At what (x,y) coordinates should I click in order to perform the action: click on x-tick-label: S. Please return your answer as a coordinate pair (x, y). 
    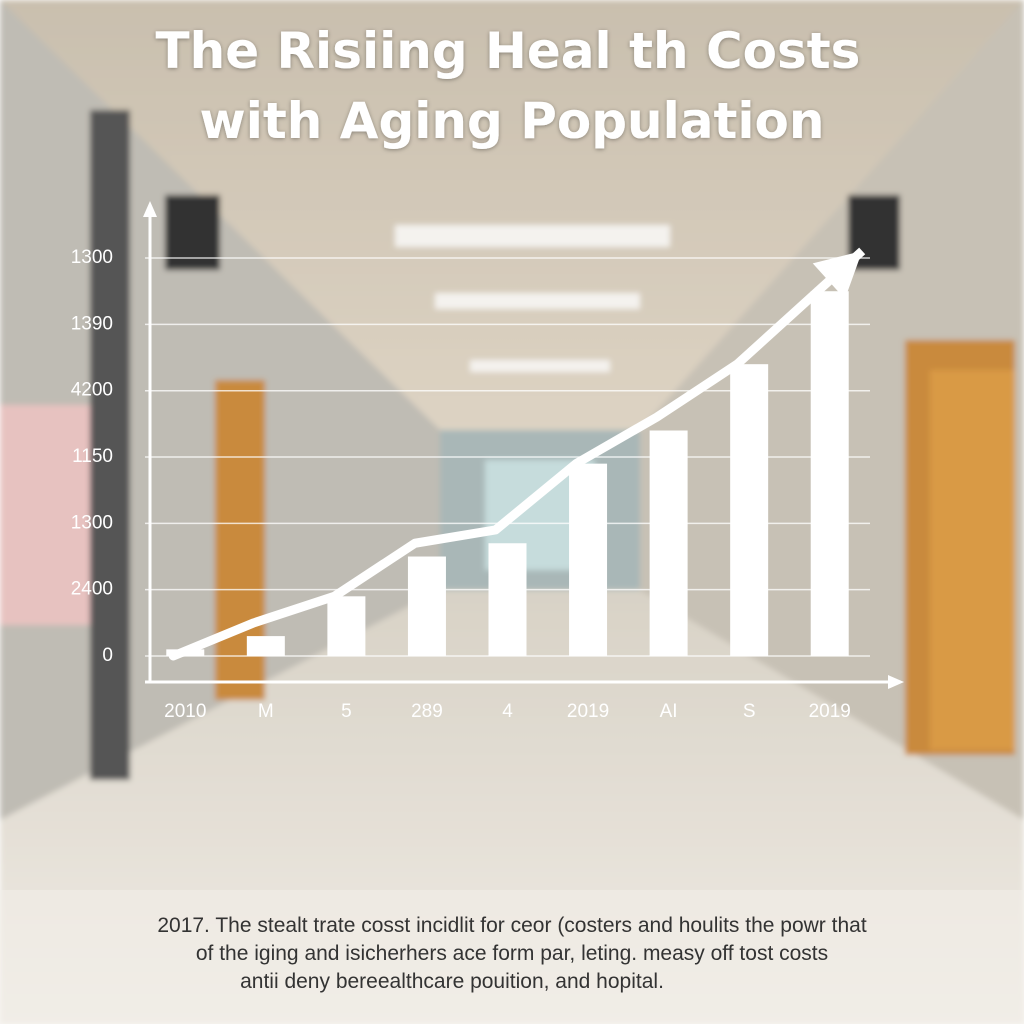
    Looking at the image, I should click on (749, 711).